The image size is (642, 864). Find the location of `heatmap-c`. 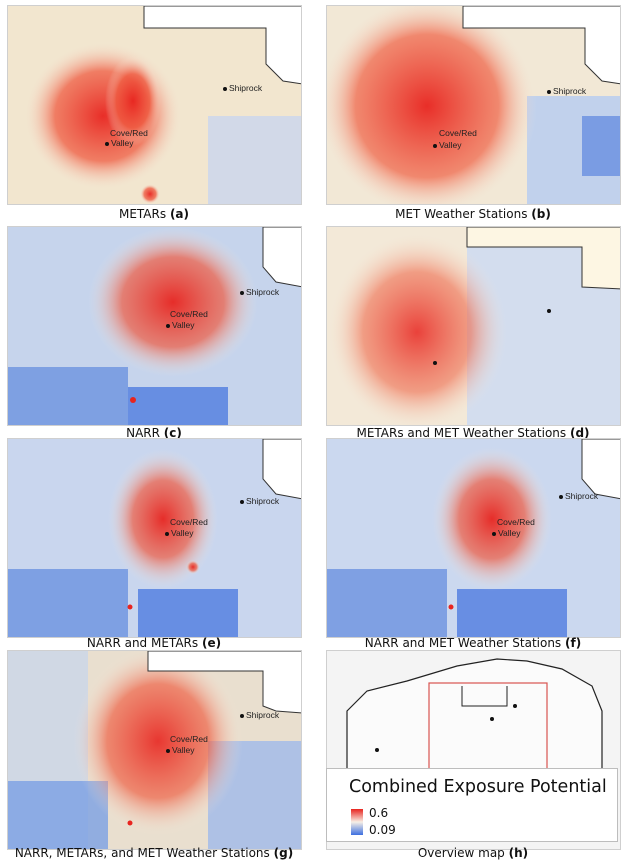

heatmap-c is located at coordinates (154, 326).